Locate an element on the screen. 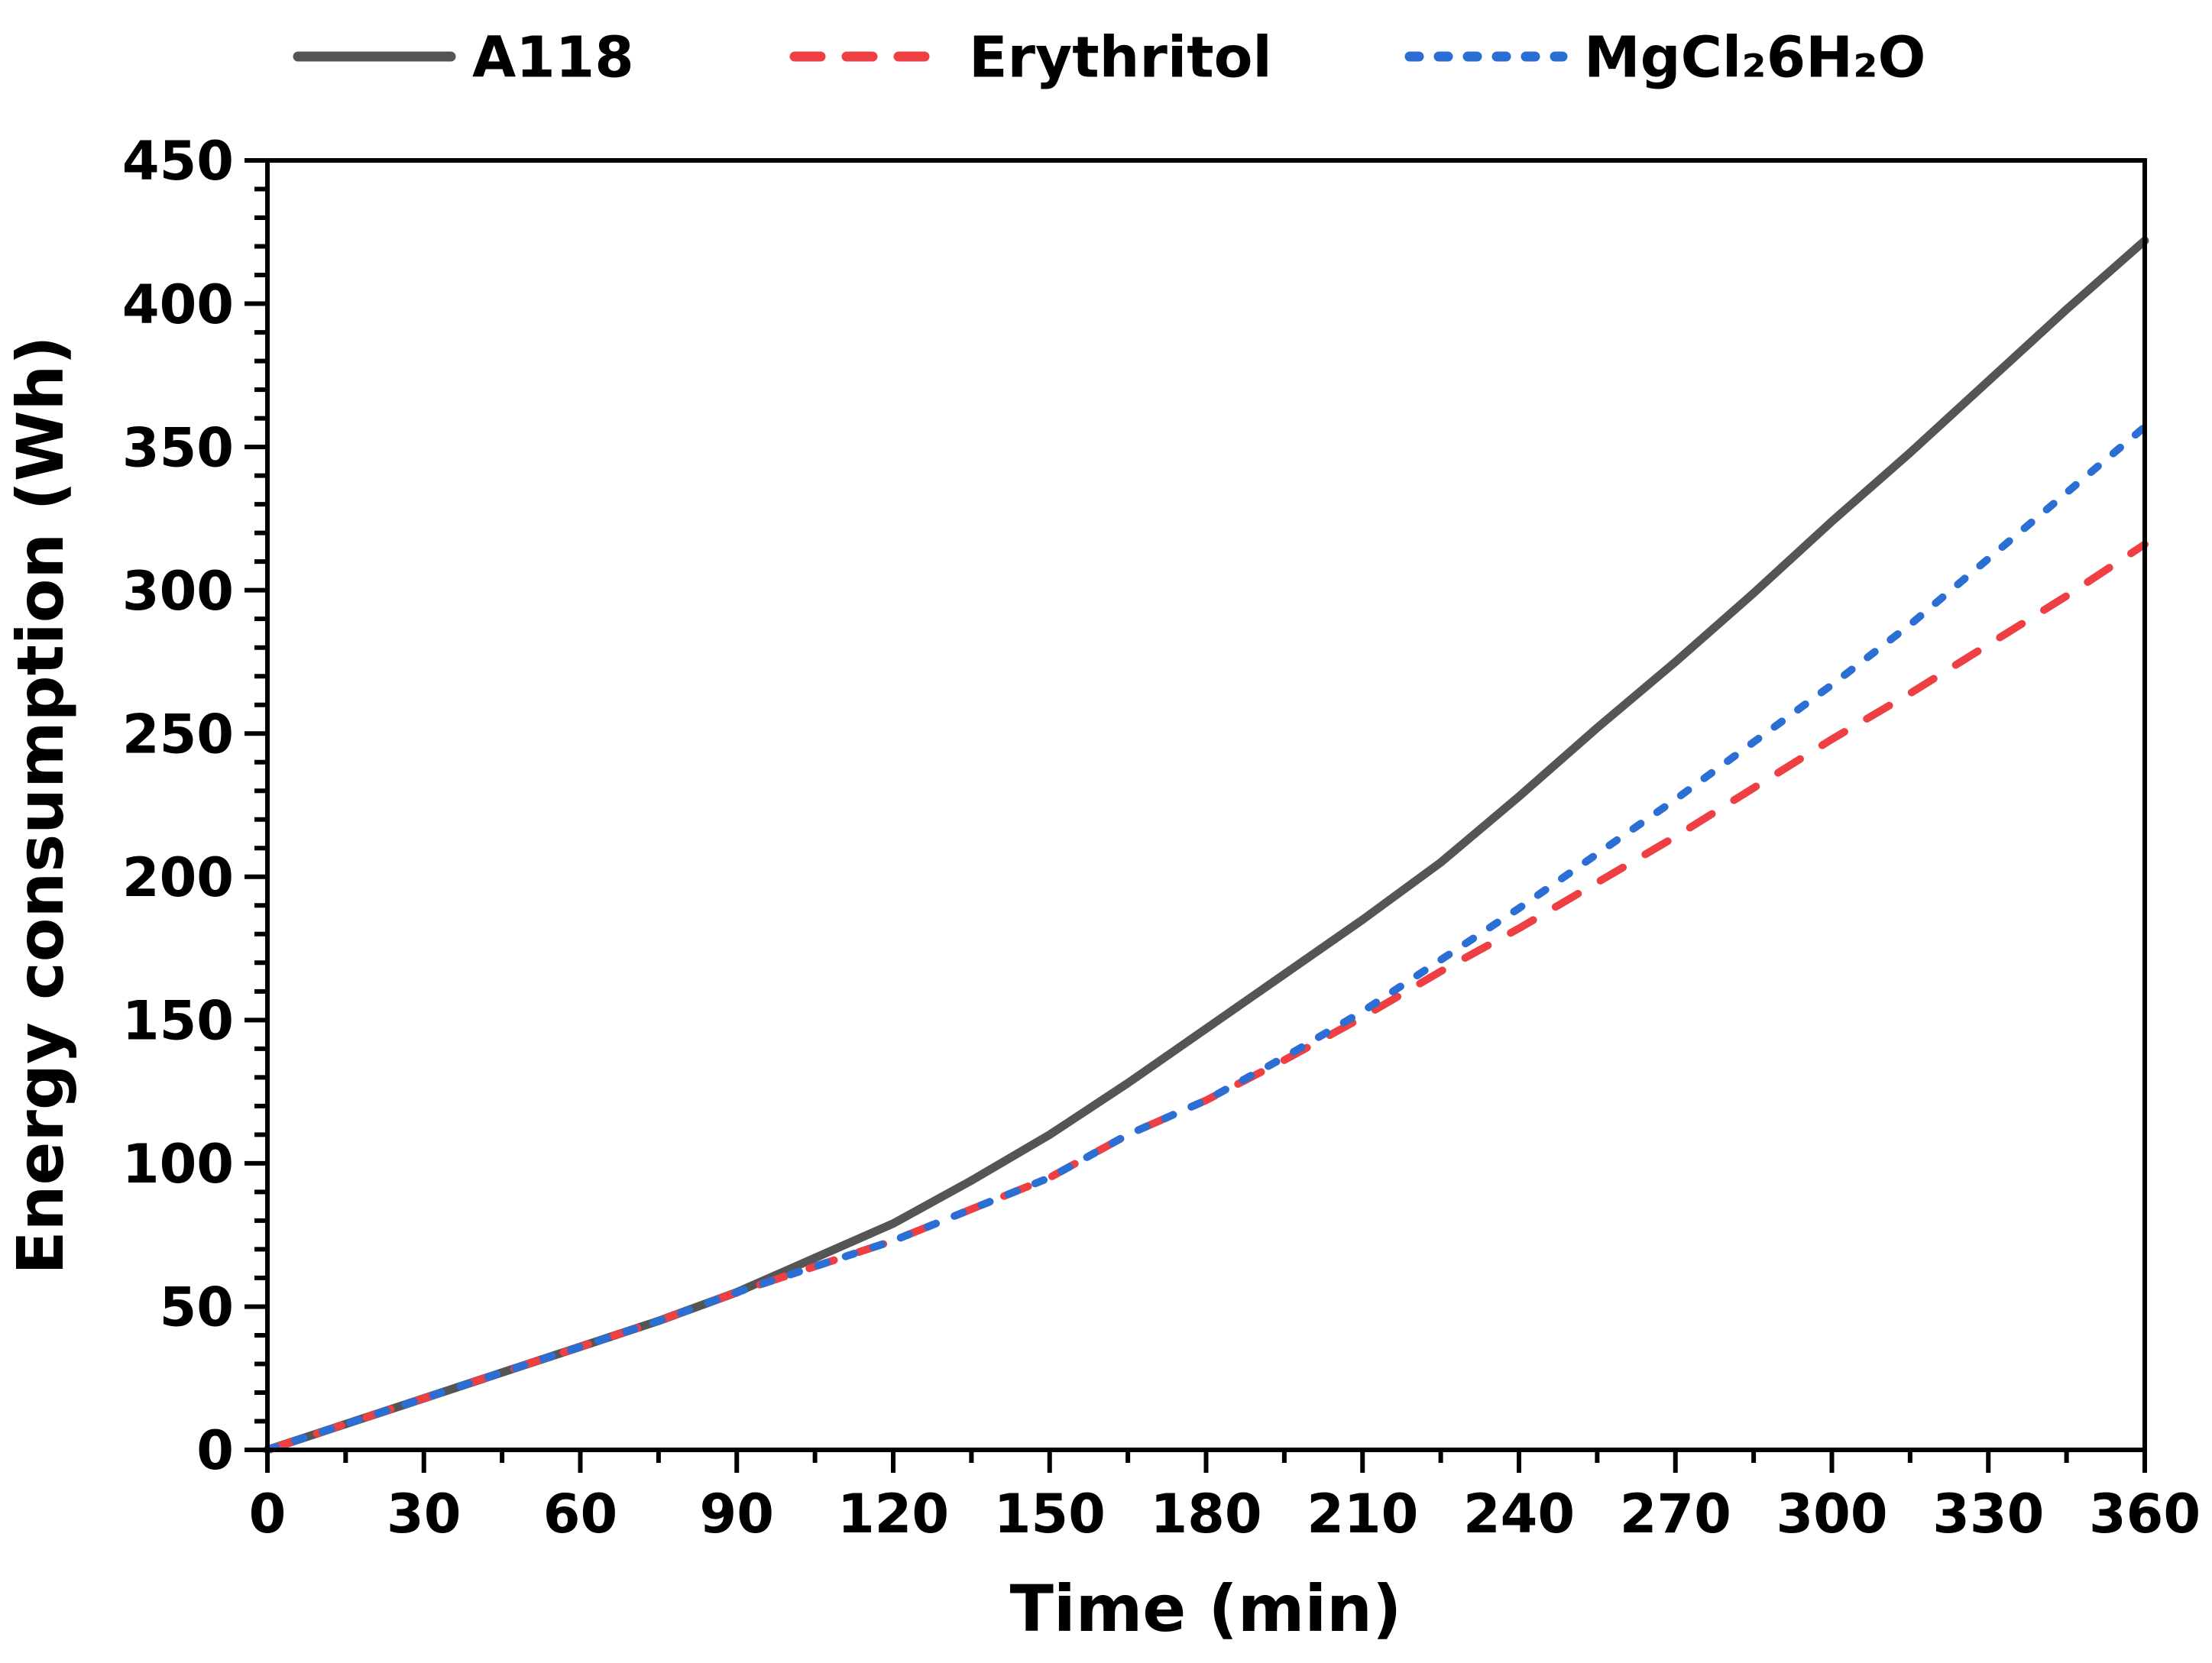 Image resolution: width=2212 pixels, height=1663 pixels. y-tick-label: 300 is located at coordinates (178, 591).